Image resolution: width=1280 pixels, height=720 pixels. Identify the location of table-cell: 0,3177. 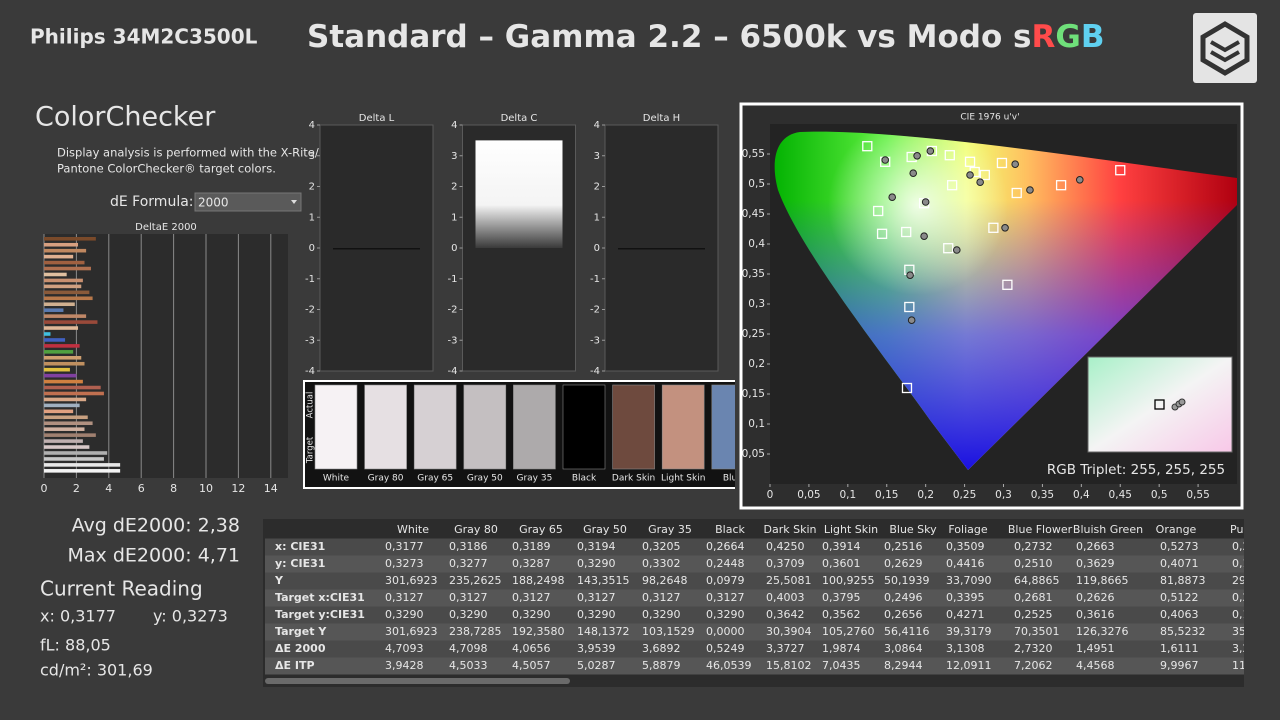
(404, 546).